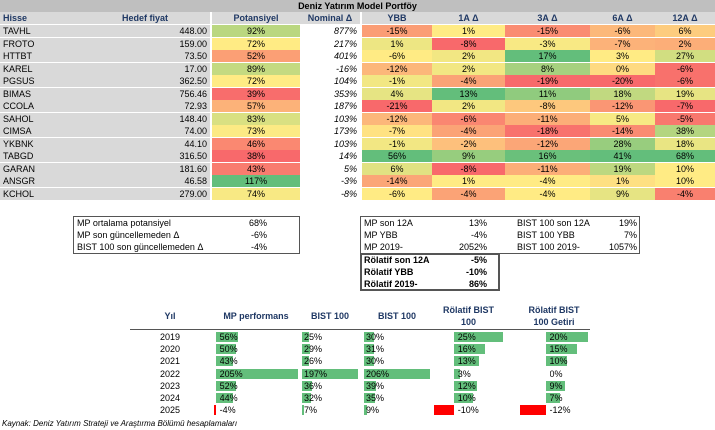 This screenshot has height=430, width=715. I want to click on summary-value: 19%, so click(627, 223).